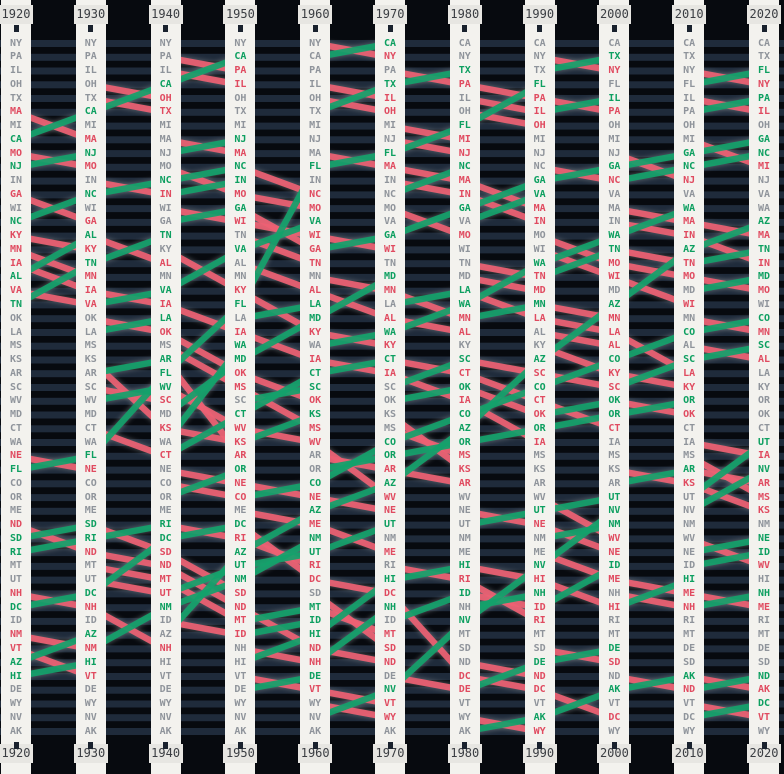 The height and width of the screenshot is (774, 784). I want to click on state-label: LA, so click(390, 304).